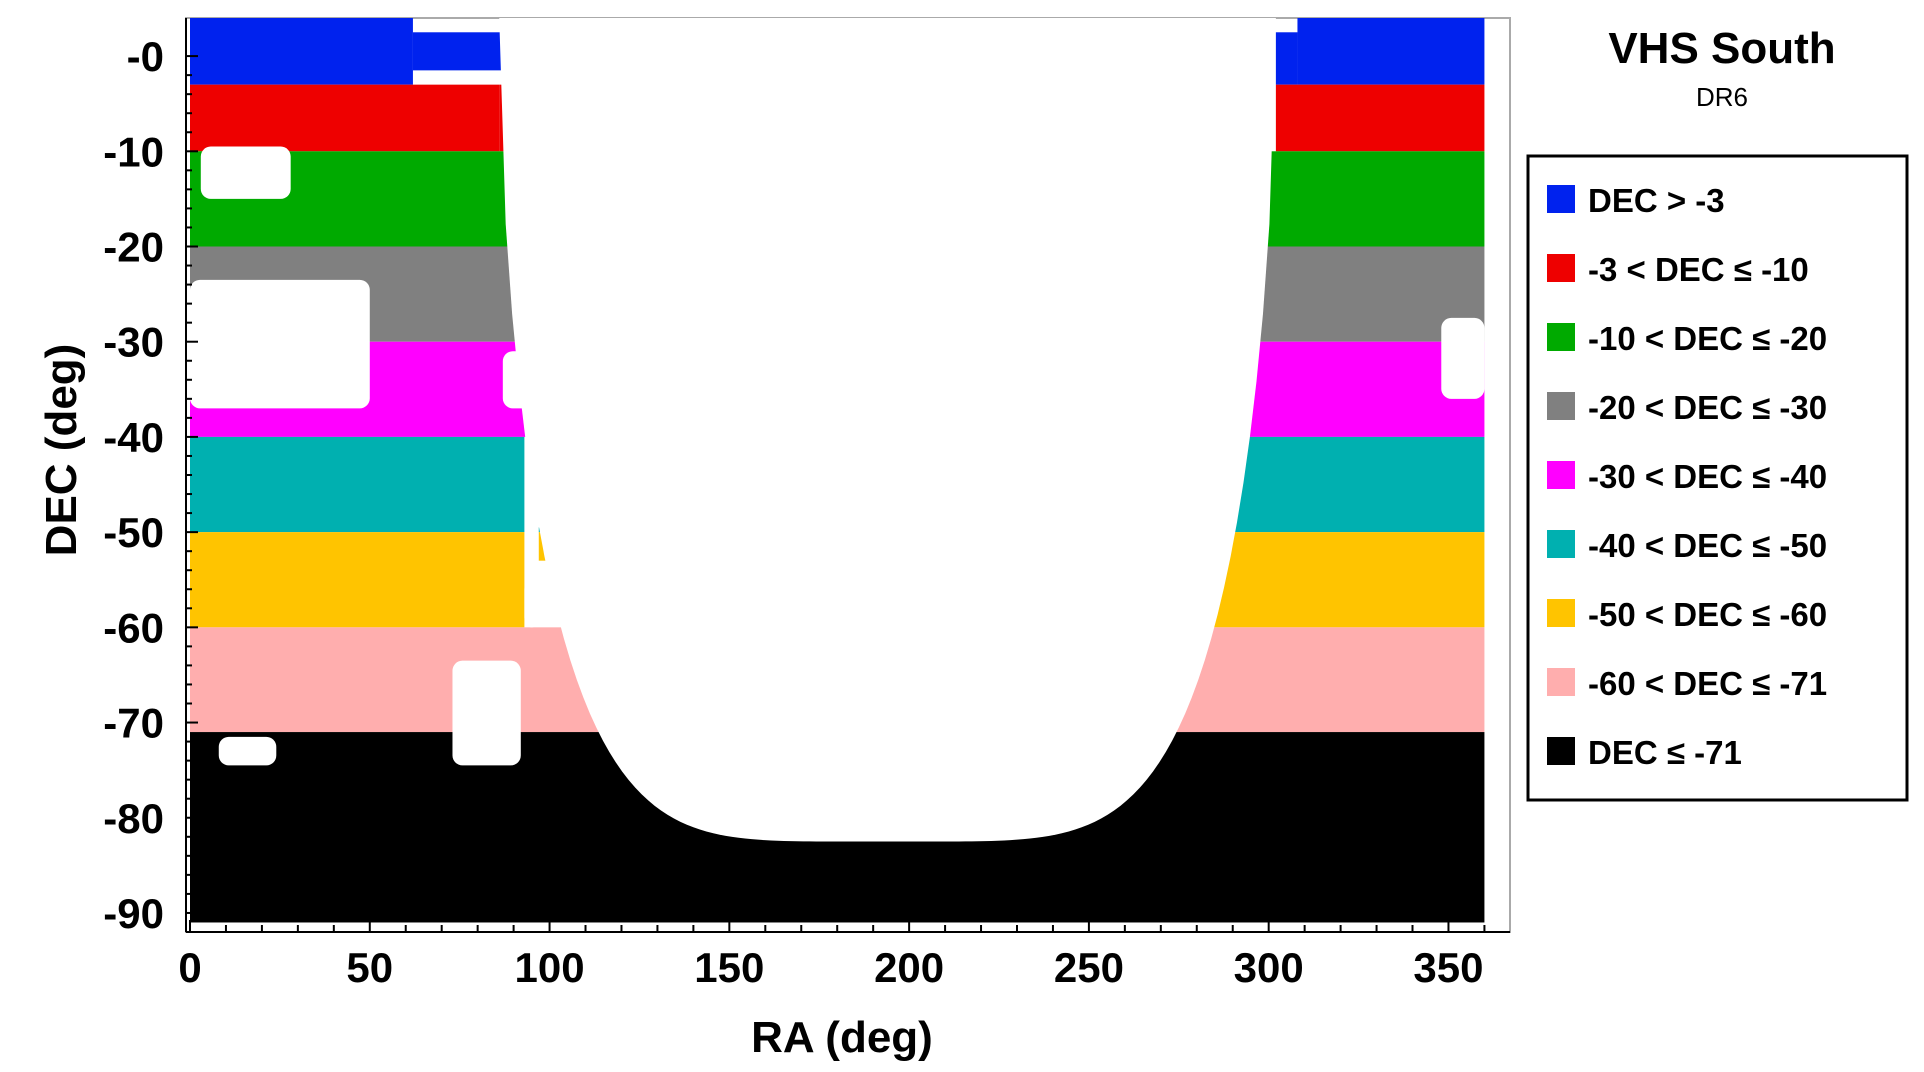 Image resolution: width=1924 pixels, height=1072 pixels. What do you see at coordinates (369, 967) in the screenshot?
I see `x-tick-label-1: 50` at bounding box center [369, 967].